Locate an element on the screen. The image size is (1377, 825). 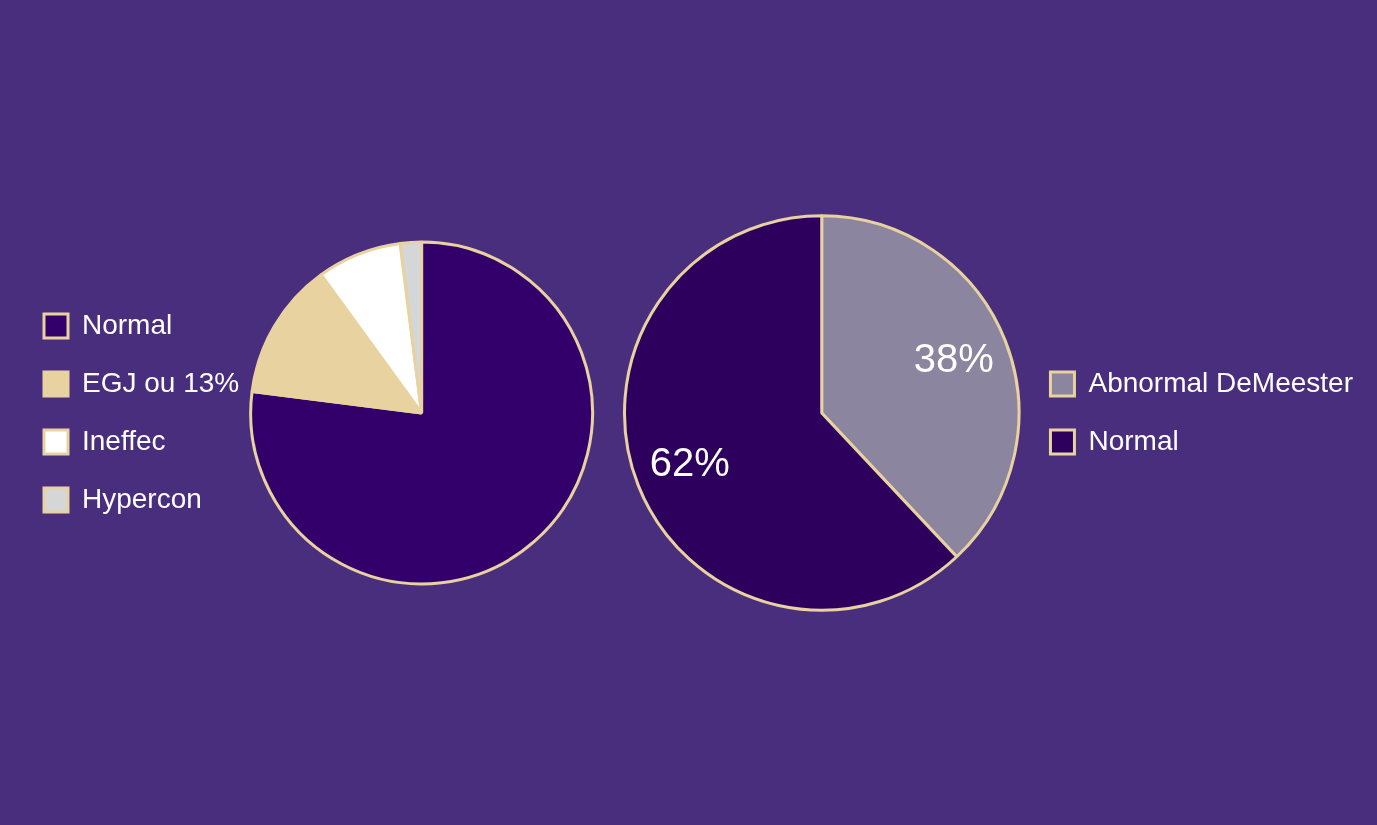
legend-label: EGJ ou 13% is located at coordinates (161, 382).